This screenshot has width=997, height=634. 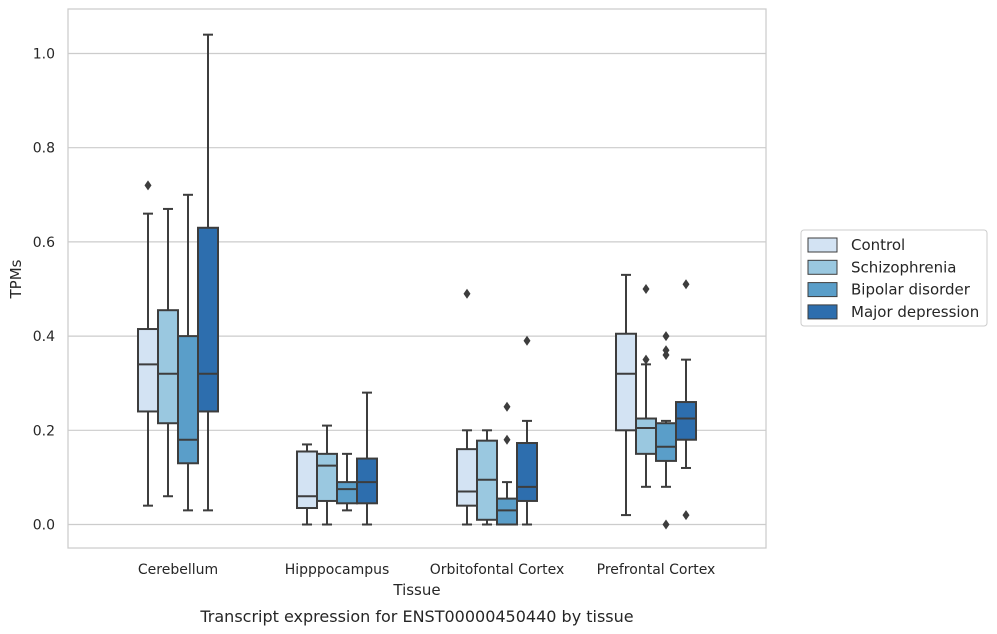 What do you see at coordinates (656, 570) in the screenshot?
I see `x-tick-label: Prefrontal Cortex` at bounding box center [656, 570].